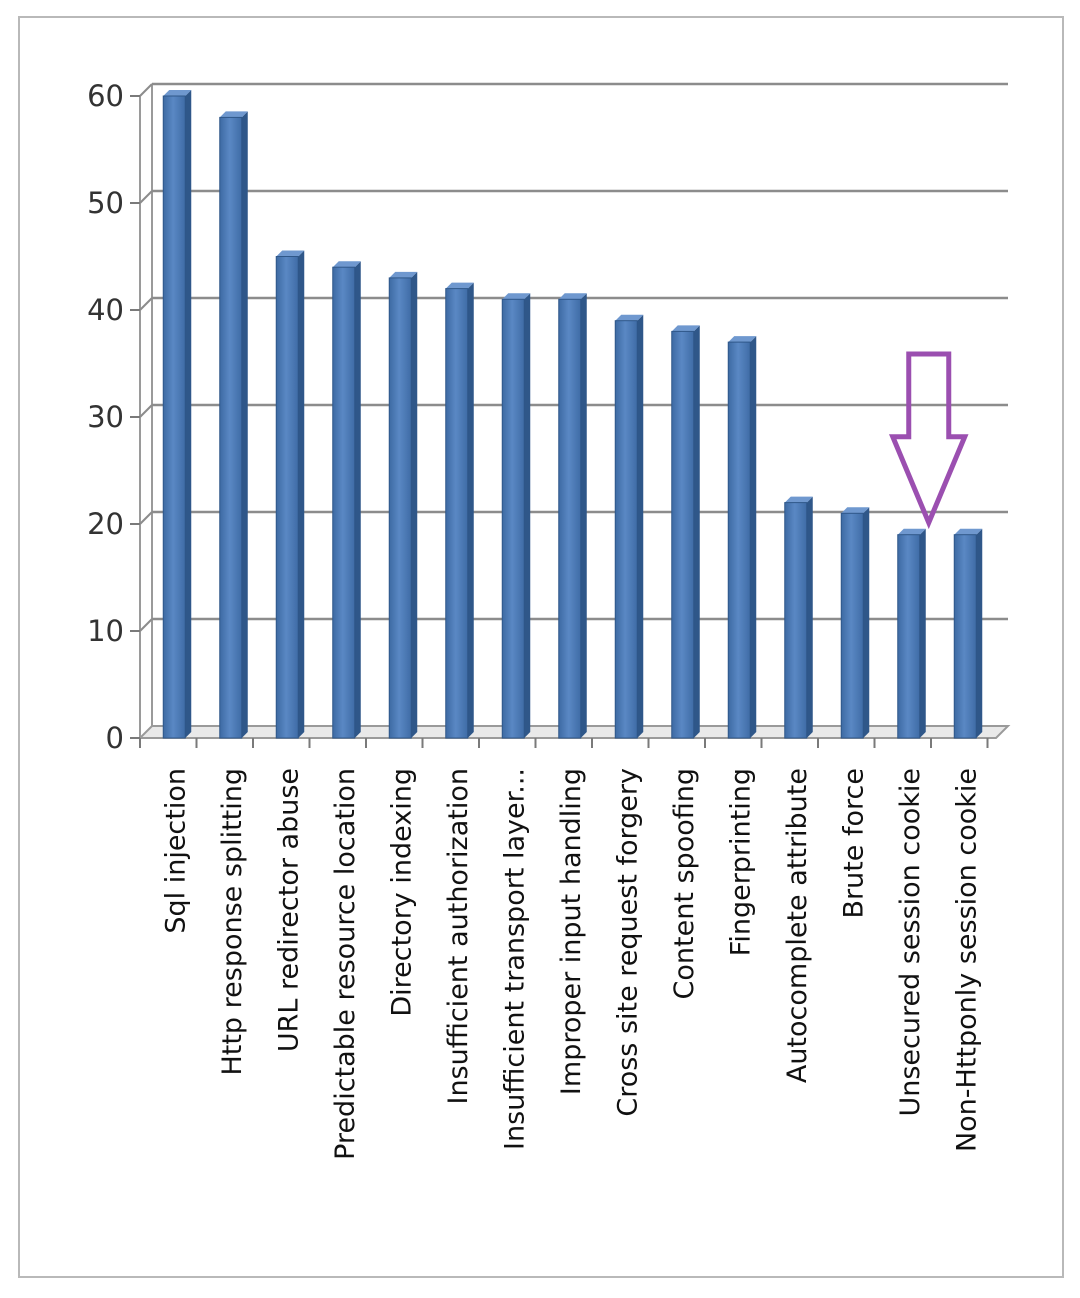 This screenshot has width=1080, height=1298. I want to click on y-tick-label: 30, so click(105, 417).